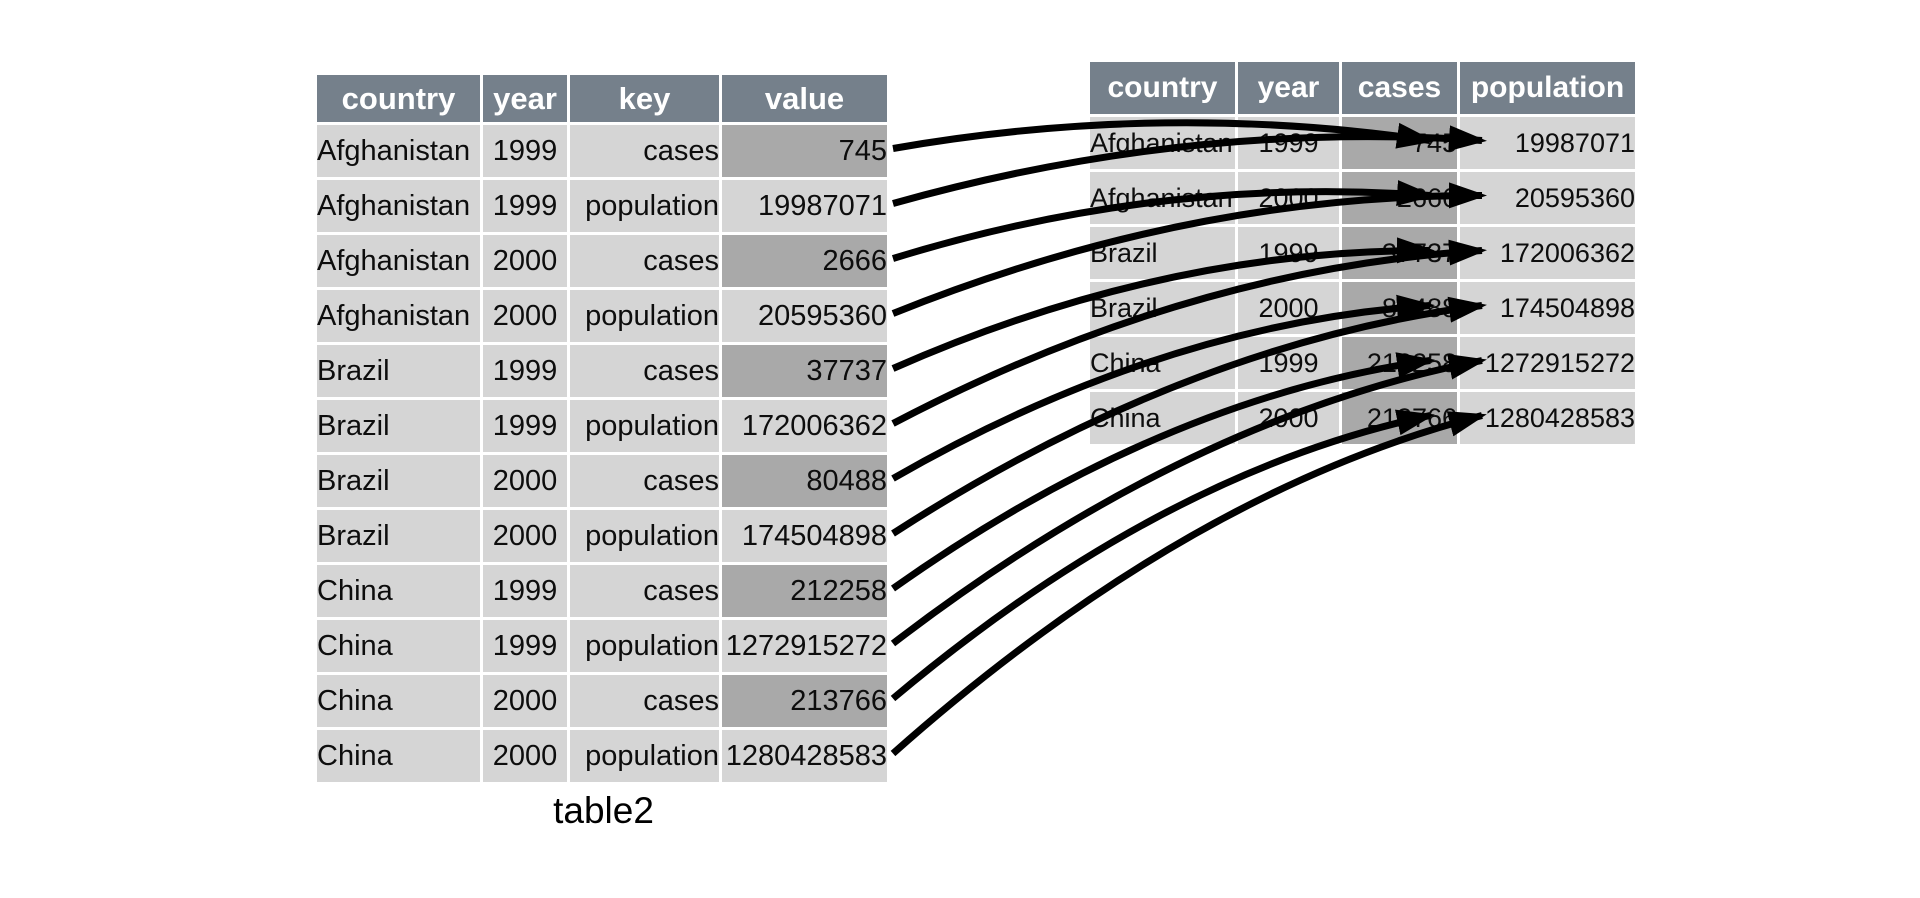 This screenshot has width=1920, height=898. I want to click on table-row: China 1999 212258 1272915272, so click(1364, 364).